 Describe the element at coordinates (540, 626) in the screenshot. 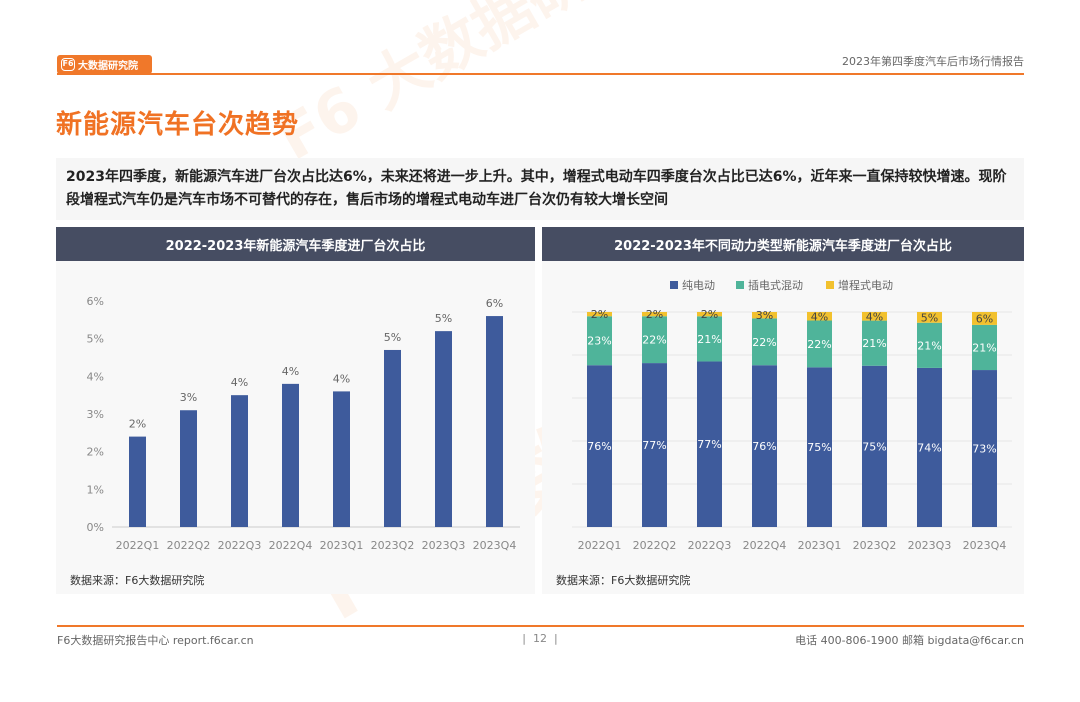

I see `footer-divider` at that location.